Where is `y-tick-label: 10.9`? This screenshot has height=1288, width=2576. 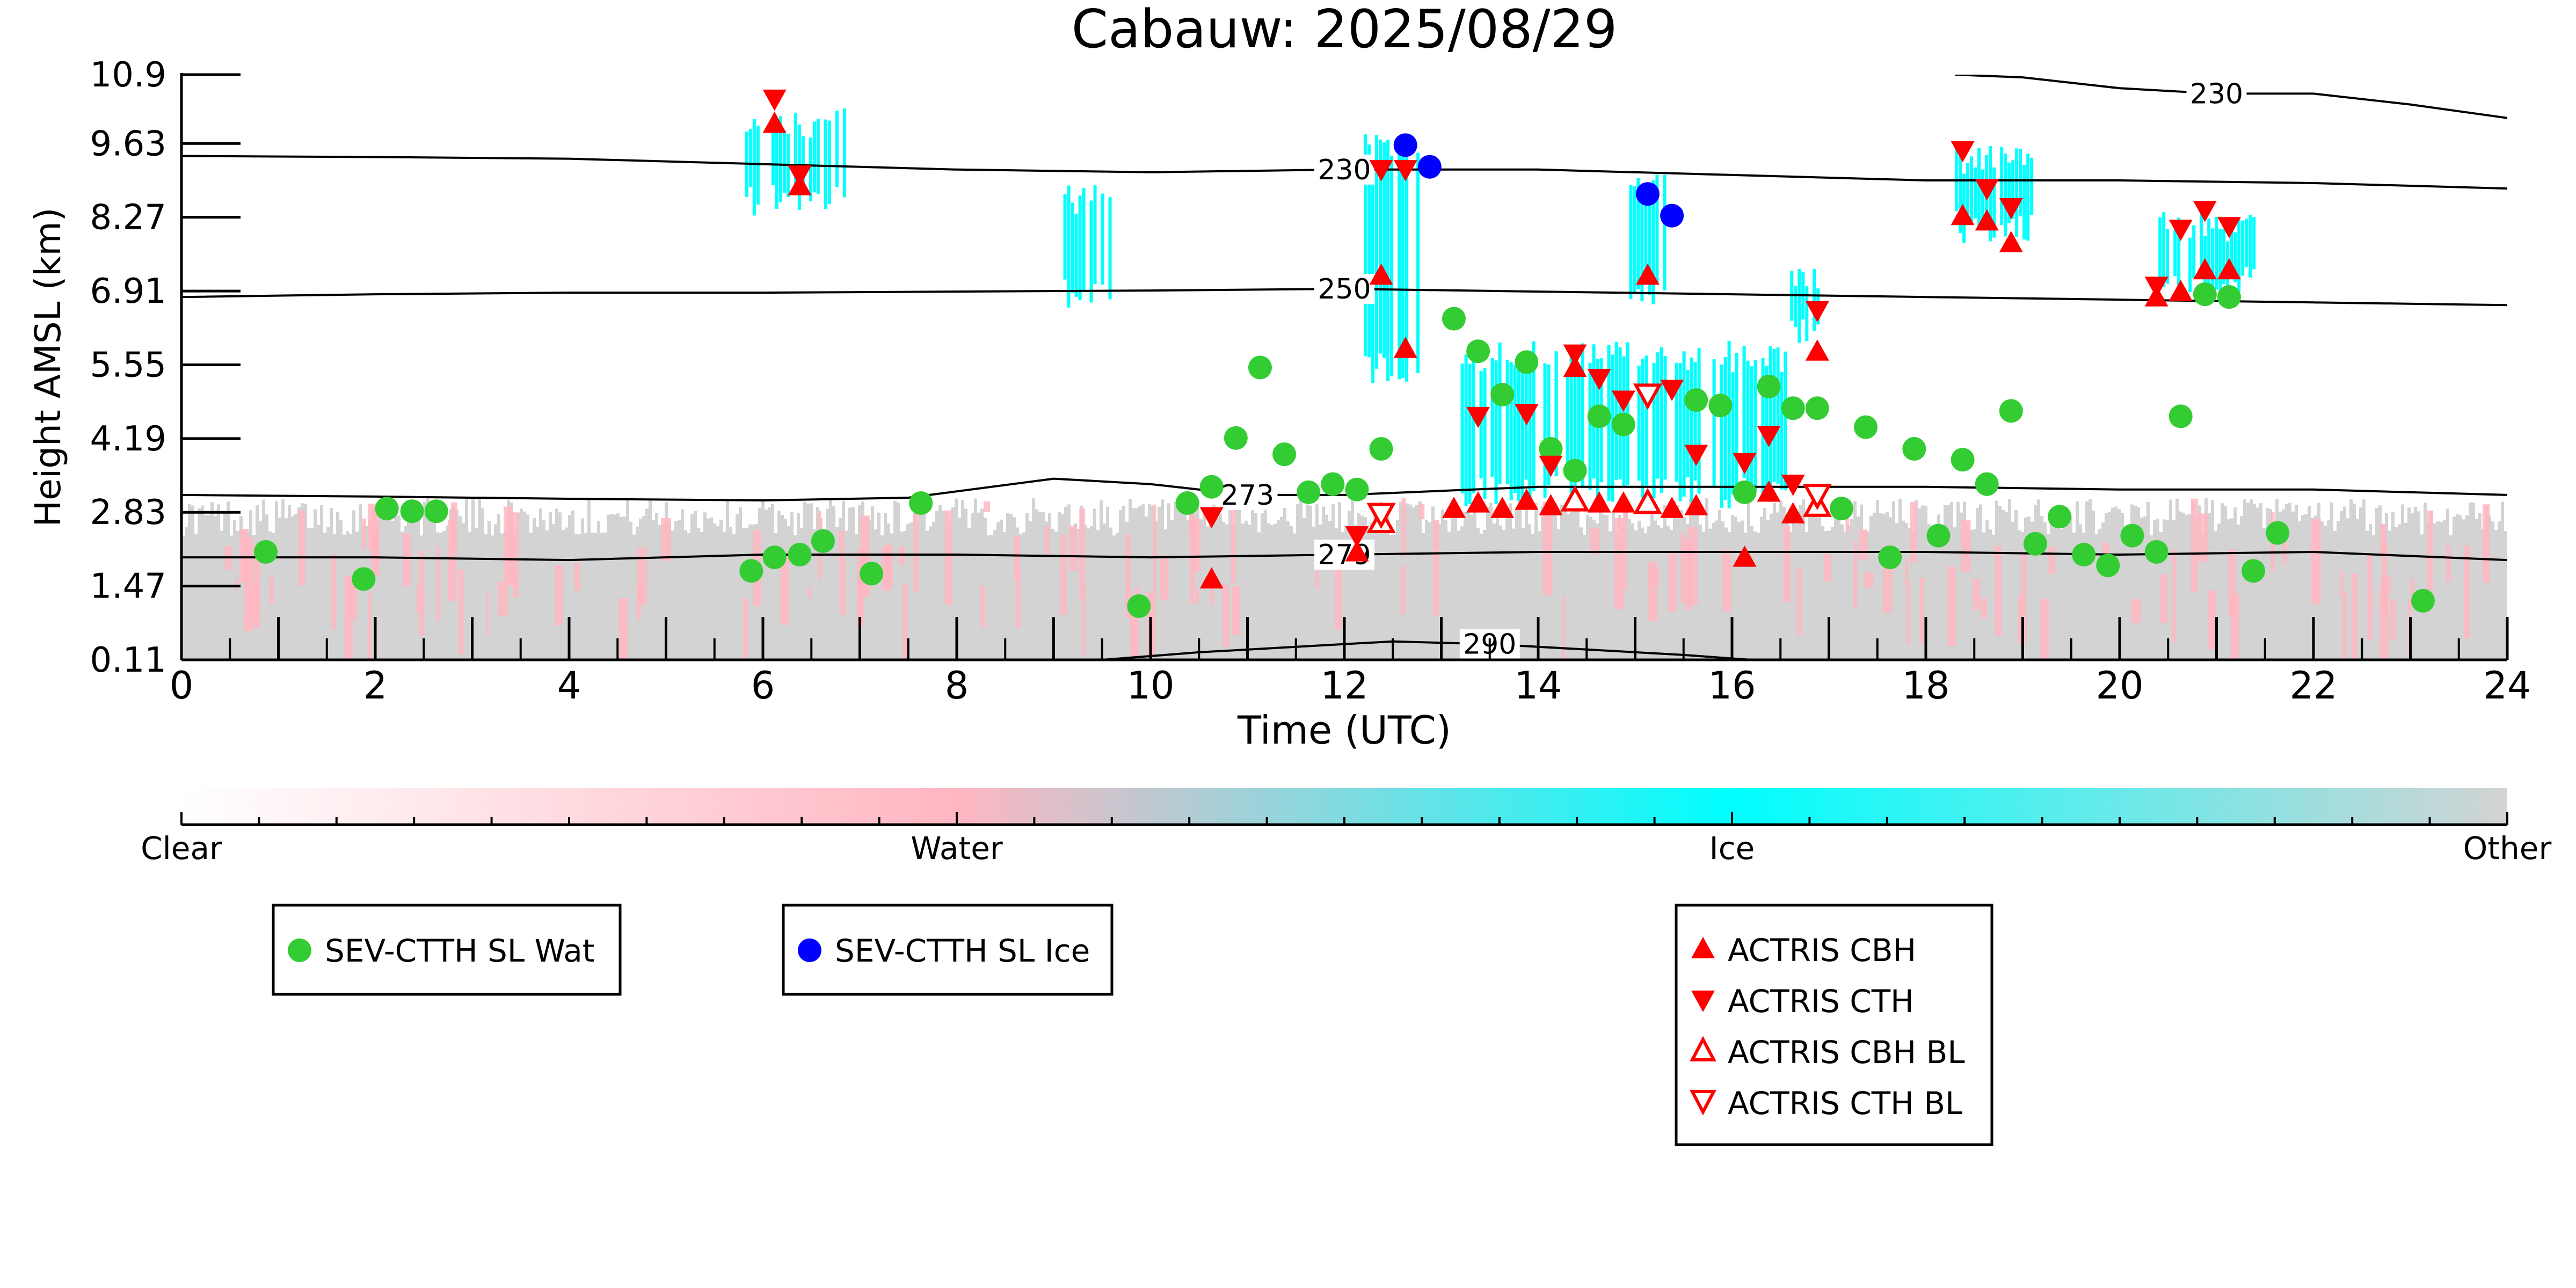
y-tick-label: 10.9 is located at coordinates (128, 75).